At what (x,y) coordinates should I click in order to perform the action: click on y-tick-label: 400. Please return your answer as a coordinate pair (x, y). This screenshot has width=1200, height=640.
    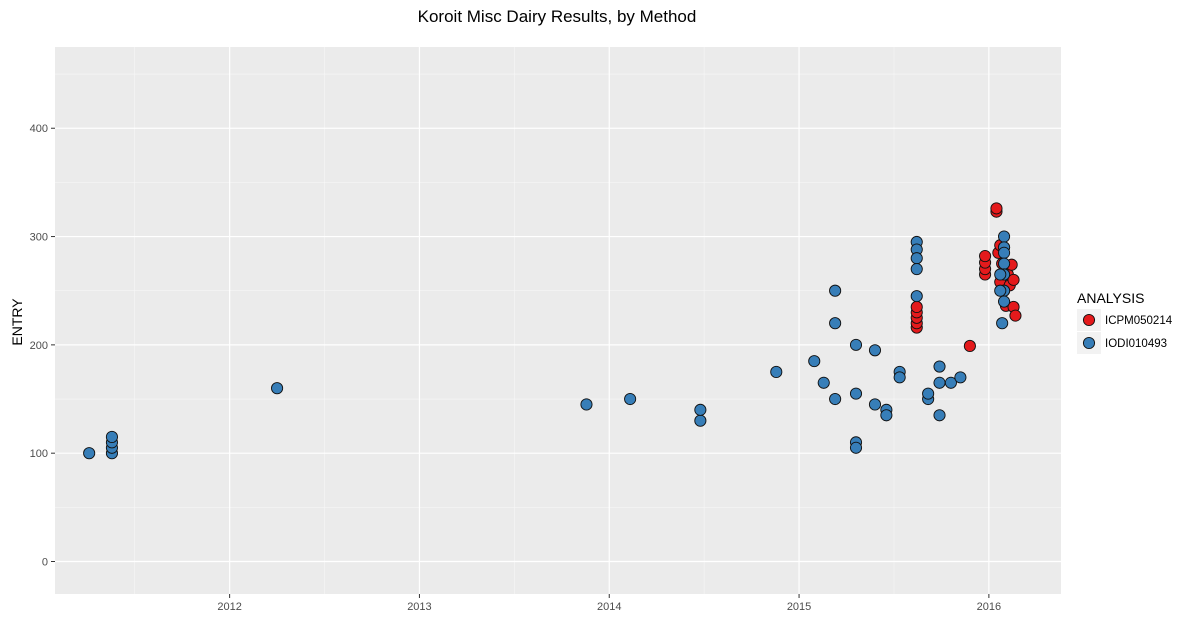
    Looking at the image, I should click on (39, 129).